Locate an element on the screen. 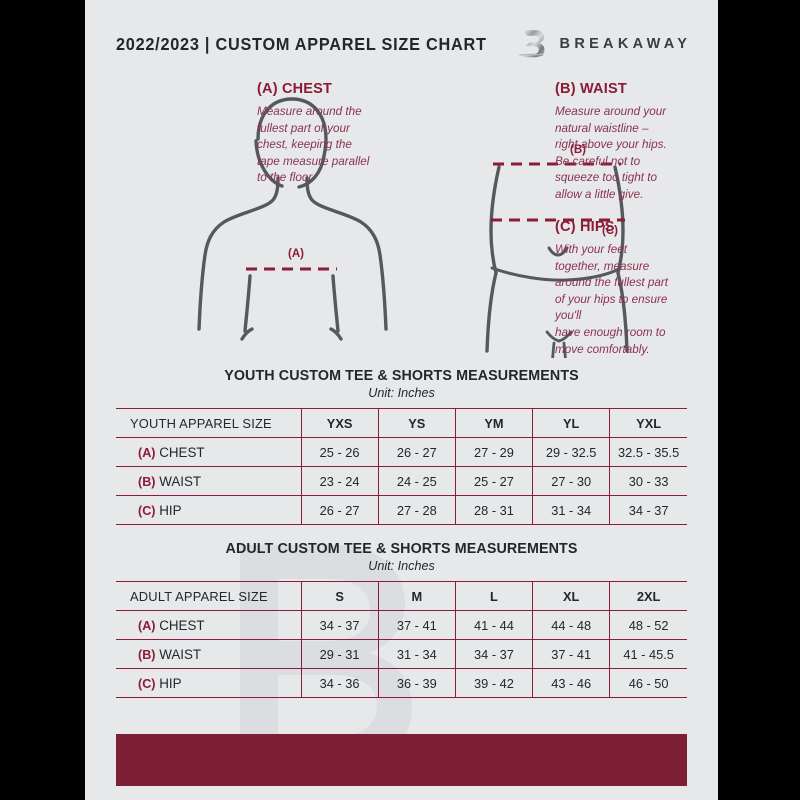  adult-section-unit: Unit: Inches is located at coordinates (401, 566).